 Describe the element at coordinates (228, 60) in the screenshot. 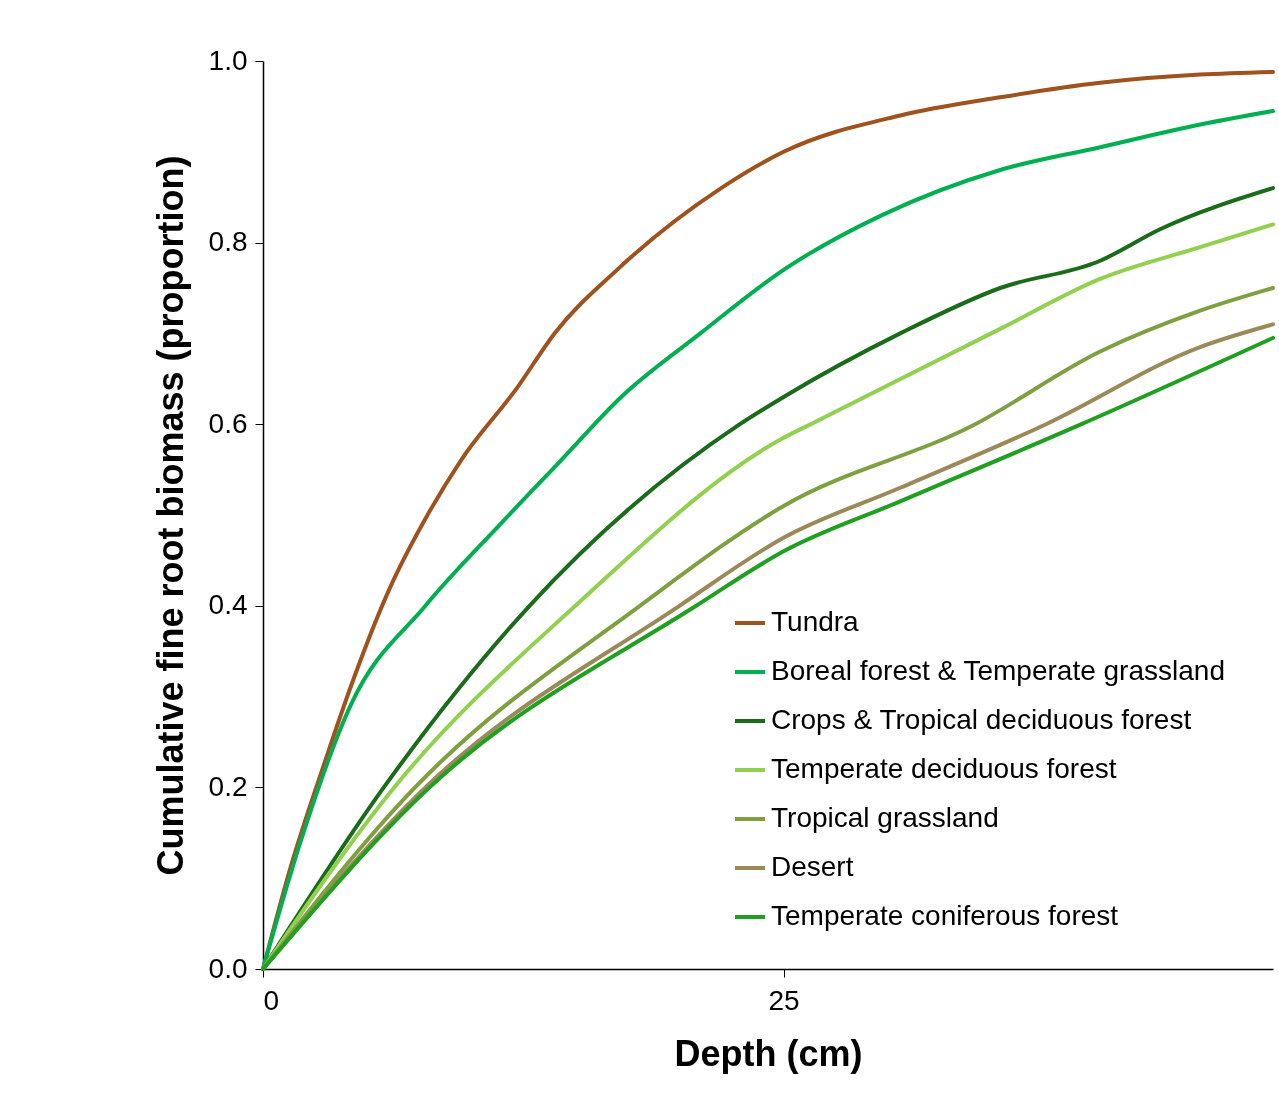

I see `y-tick-label: 1.0` at that location.